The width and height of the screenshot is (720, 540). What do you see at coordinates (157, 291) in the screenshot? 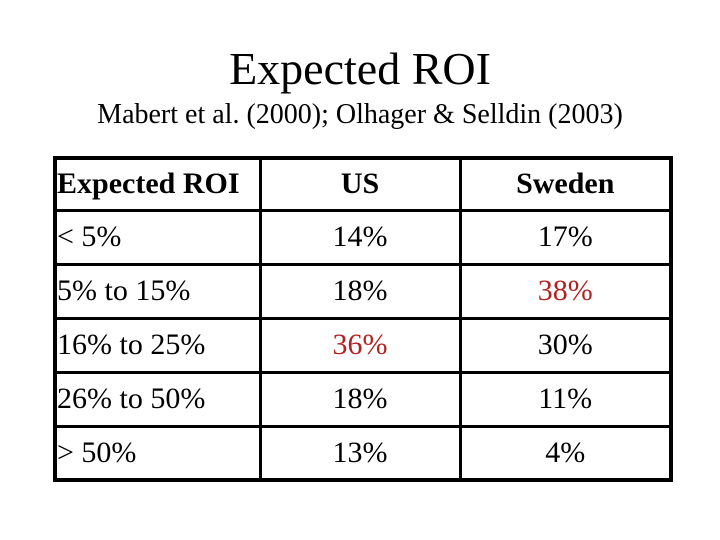
I see `row-label-cell: 5% to 15%` at bounding box center [157, 291].